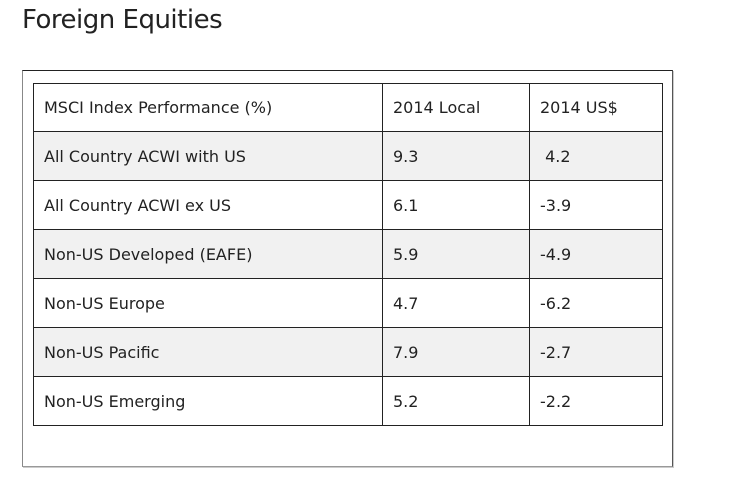 The image size is (742, 477). I want to click on usd-return-cell: -3.9, so click(596, 205).